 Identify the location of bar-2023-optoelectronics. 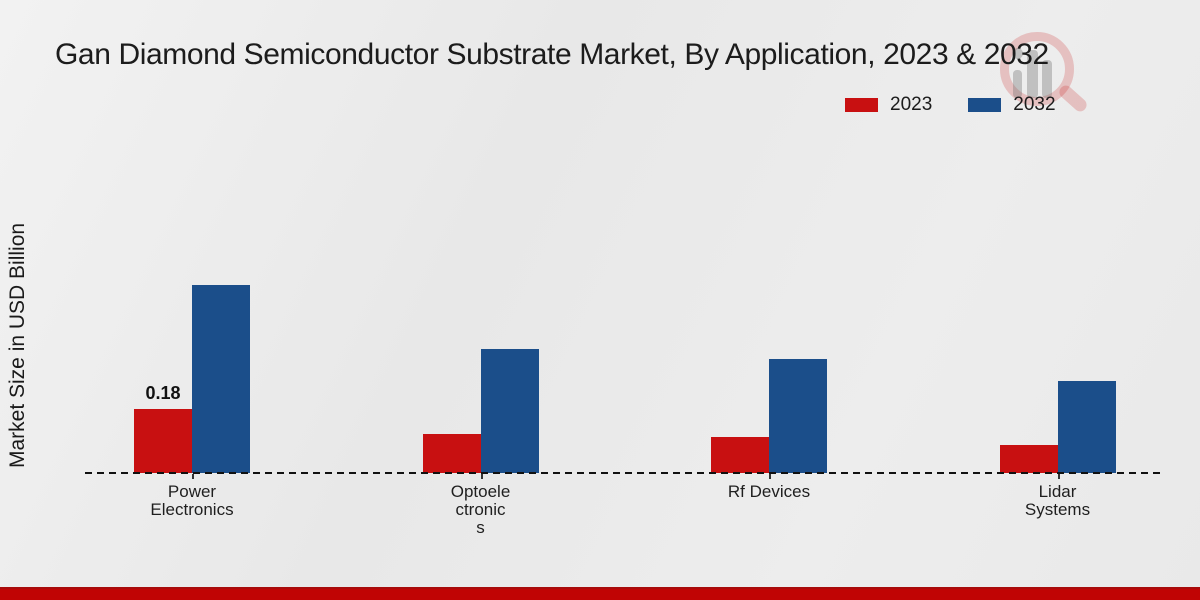
(451, 453).